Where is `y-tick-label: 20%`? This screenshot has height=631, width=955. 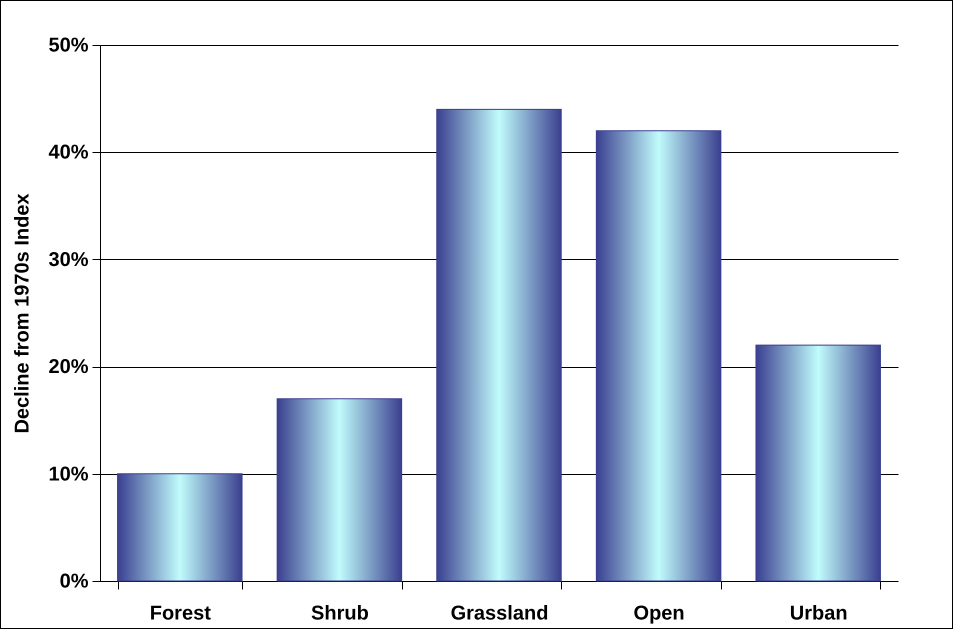
y-tick-label: 20% is located at coordinates (68, 367).